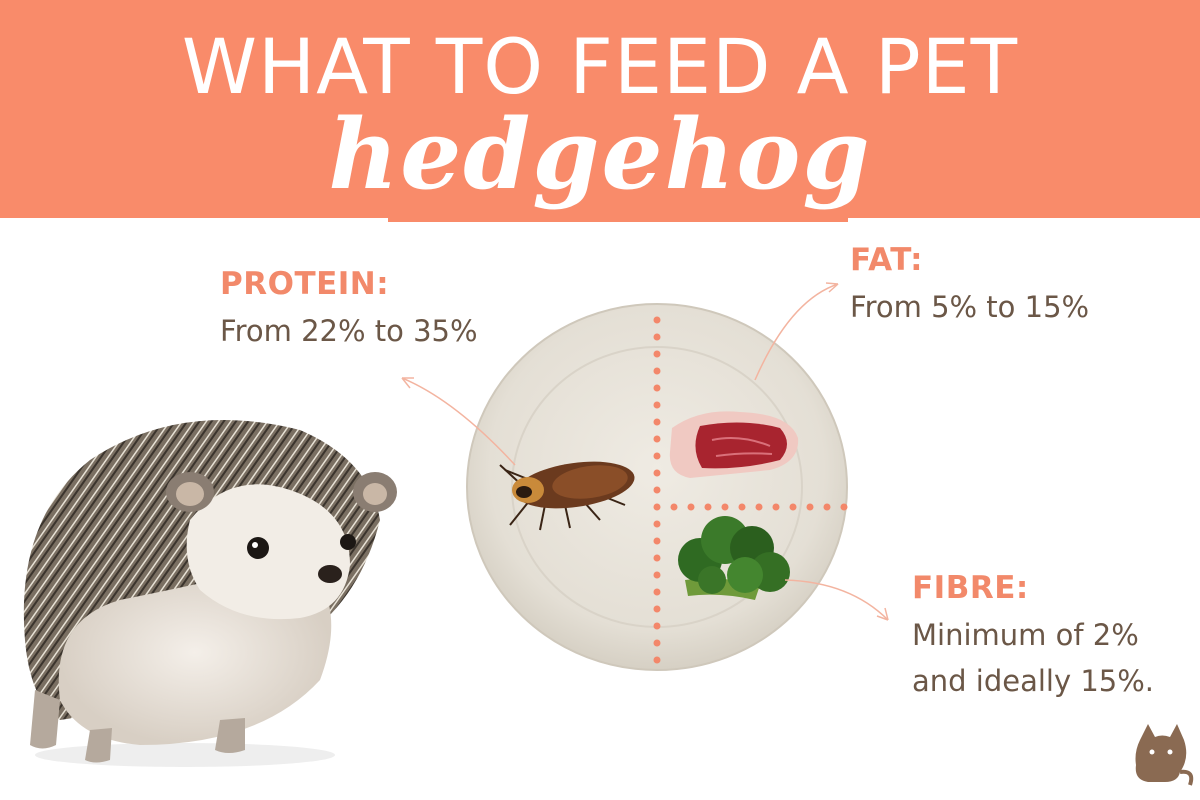 The width and height of the screenshot is (1200, 800). Describe the element at coordinates (458, 421) in the screenshot. I see `arrow-protein` at that location.